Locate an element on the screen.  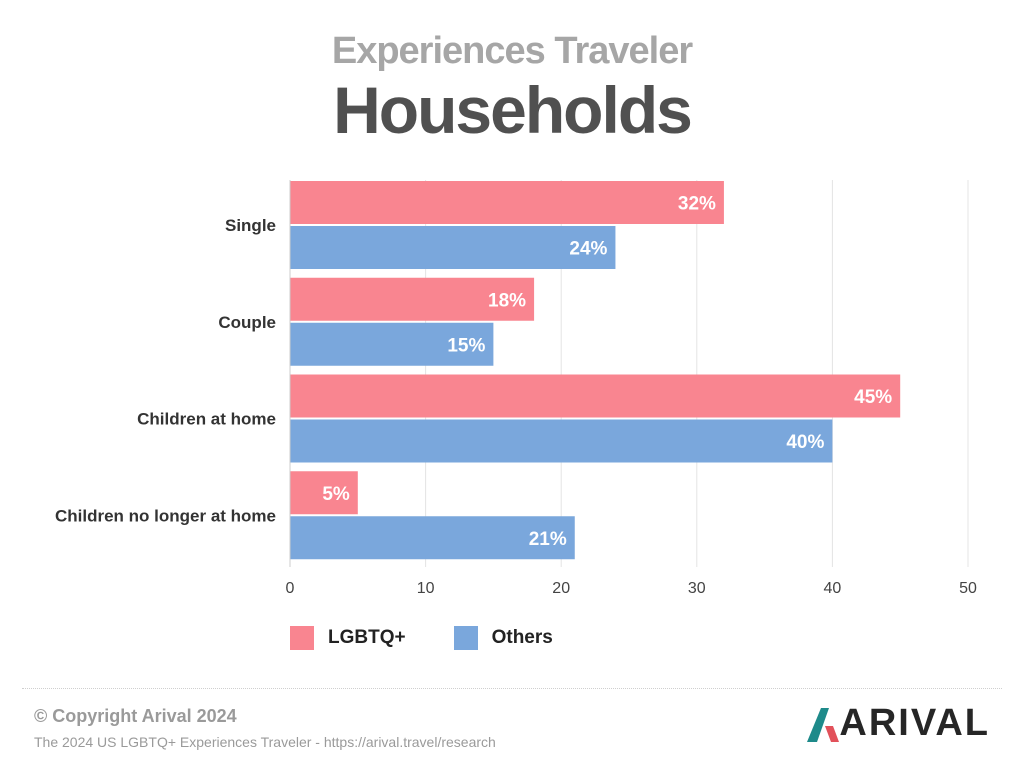
data-label-others-3: 21% is located at coordinates (548, 539).